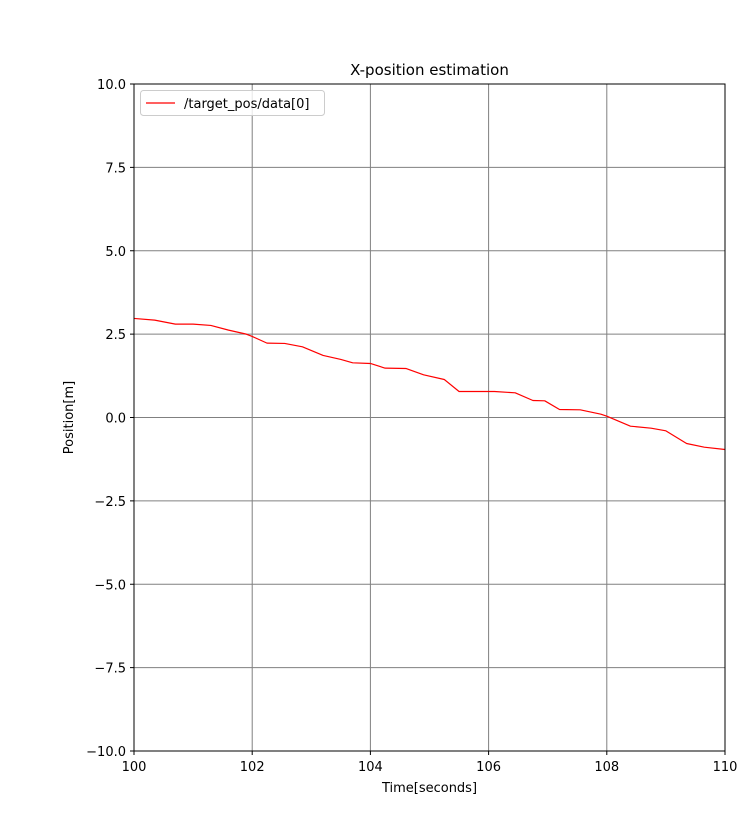  I want to click on x-tick-label: 104, so click(370, 767).